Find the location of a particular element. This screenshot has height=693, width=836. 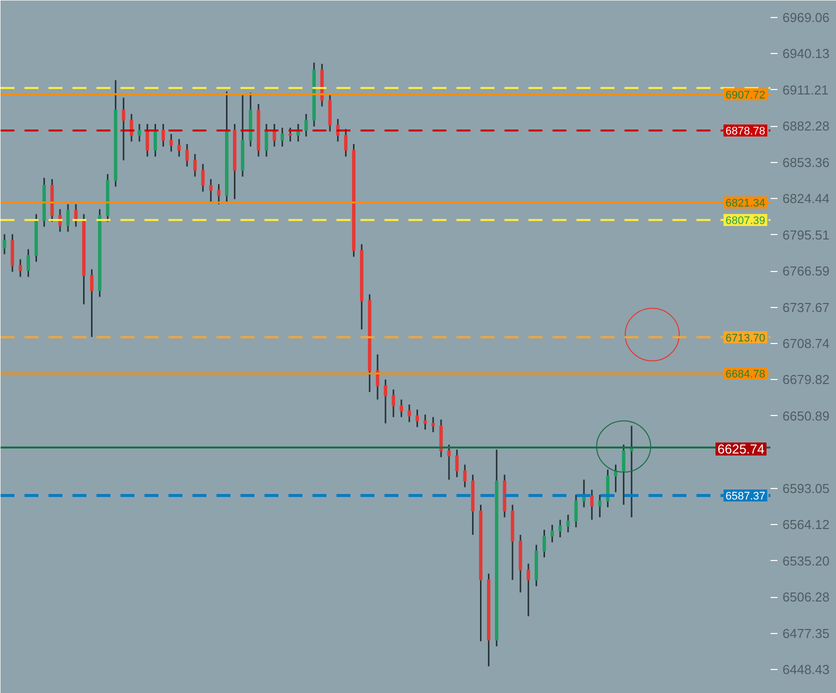

y-tick-label: 6911.21 is located at coordinates (805, 90).